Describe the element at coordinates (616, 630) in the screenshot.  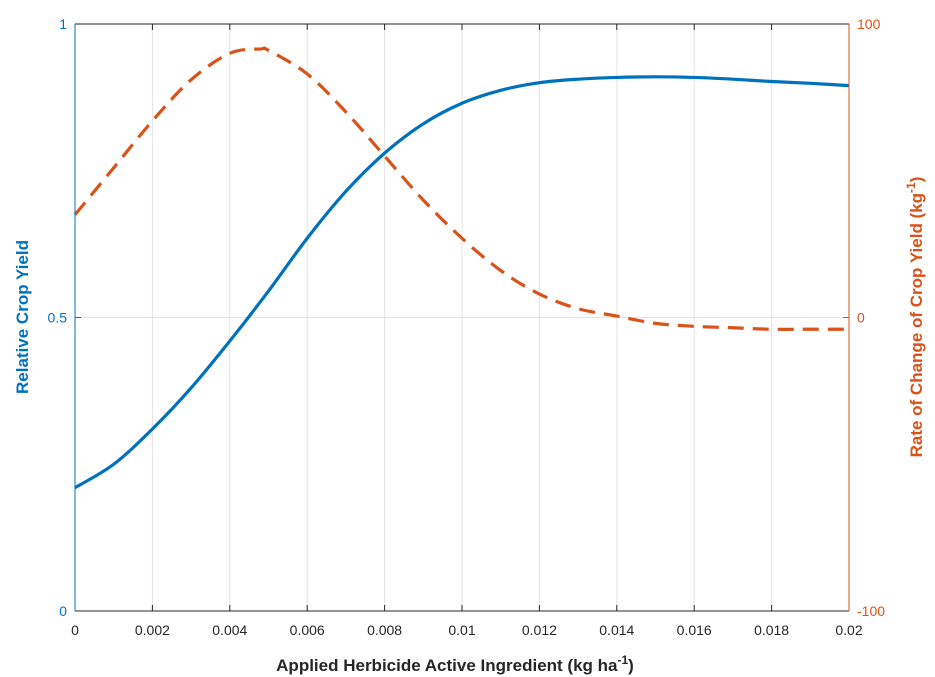
I see `x-tick-label: 0.014` at that location.